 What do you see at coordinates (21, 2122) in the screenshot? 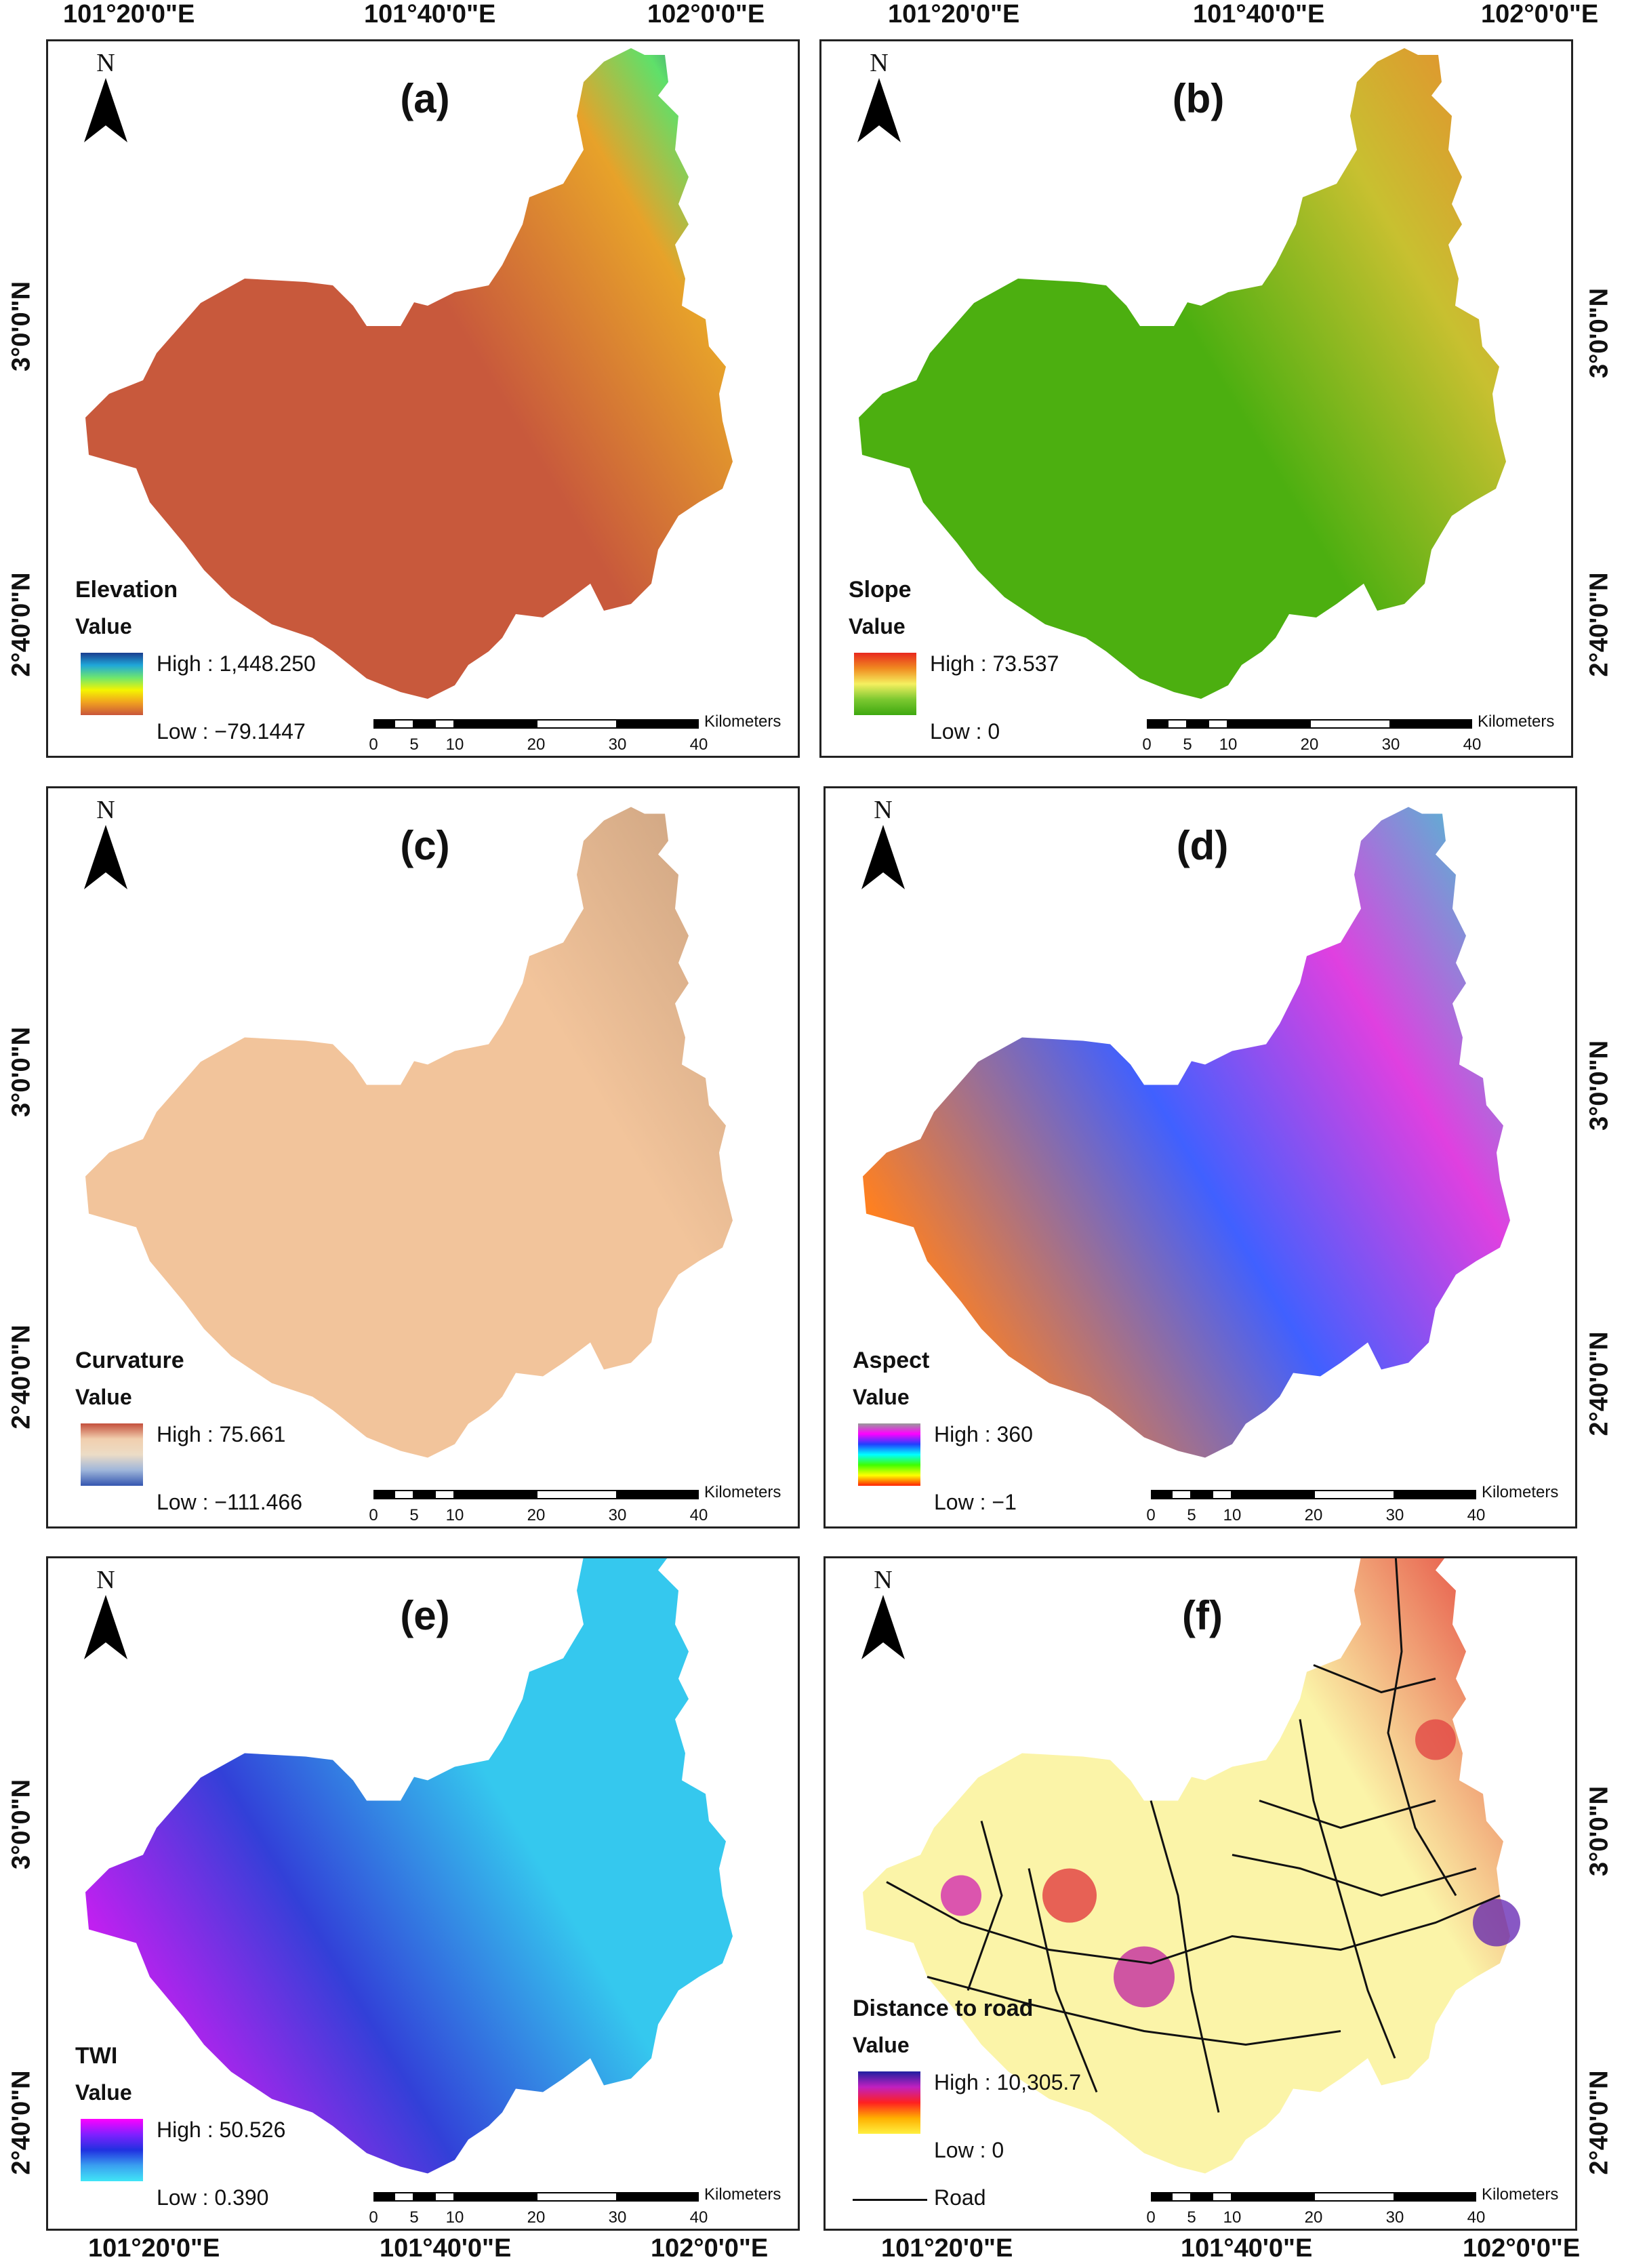
I see `lat-label-left-6: 2°40'0"N` at bounding box center [21, 2122].